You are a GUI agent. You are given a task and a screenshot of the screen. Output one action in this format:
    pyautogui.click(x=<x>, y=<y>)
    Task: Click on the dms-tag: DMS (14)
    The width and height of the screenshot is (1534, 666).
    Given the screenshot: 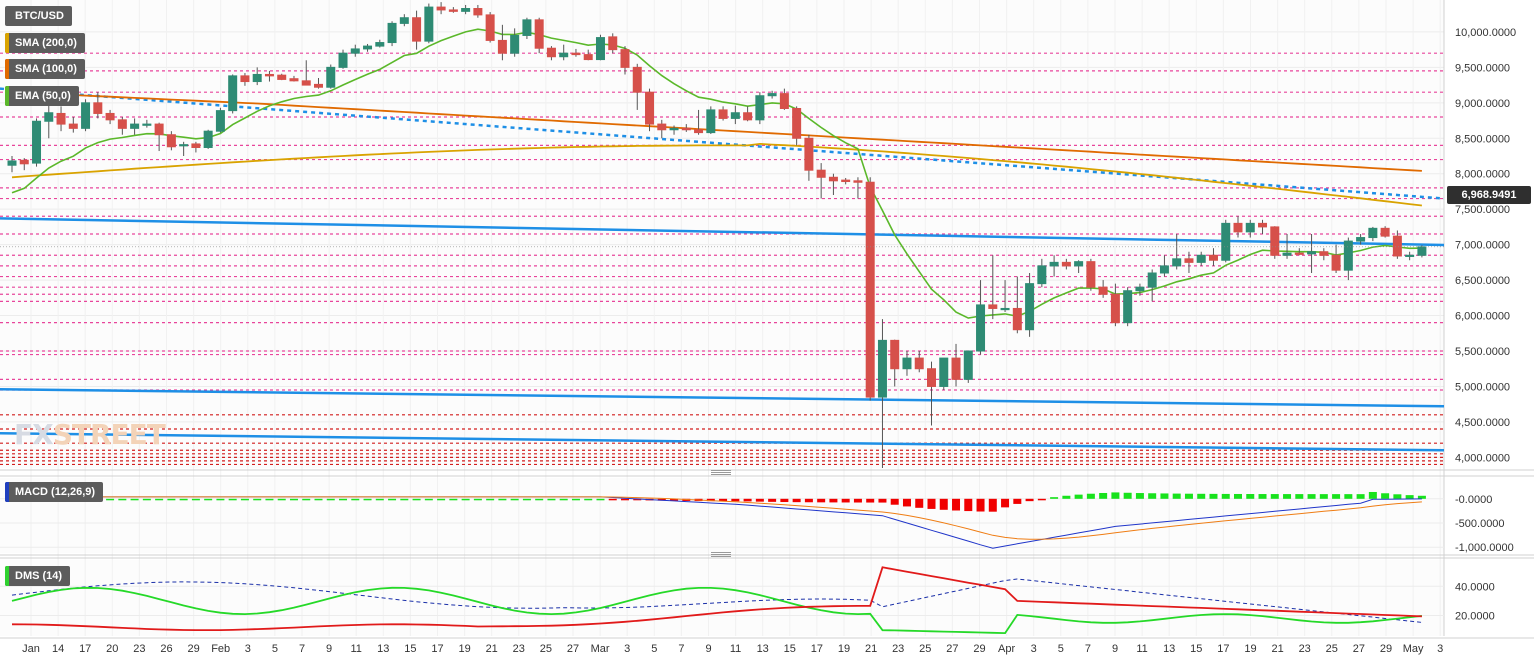 What is the action you would take?
    pyautogui.click(x=38, y=576)
    